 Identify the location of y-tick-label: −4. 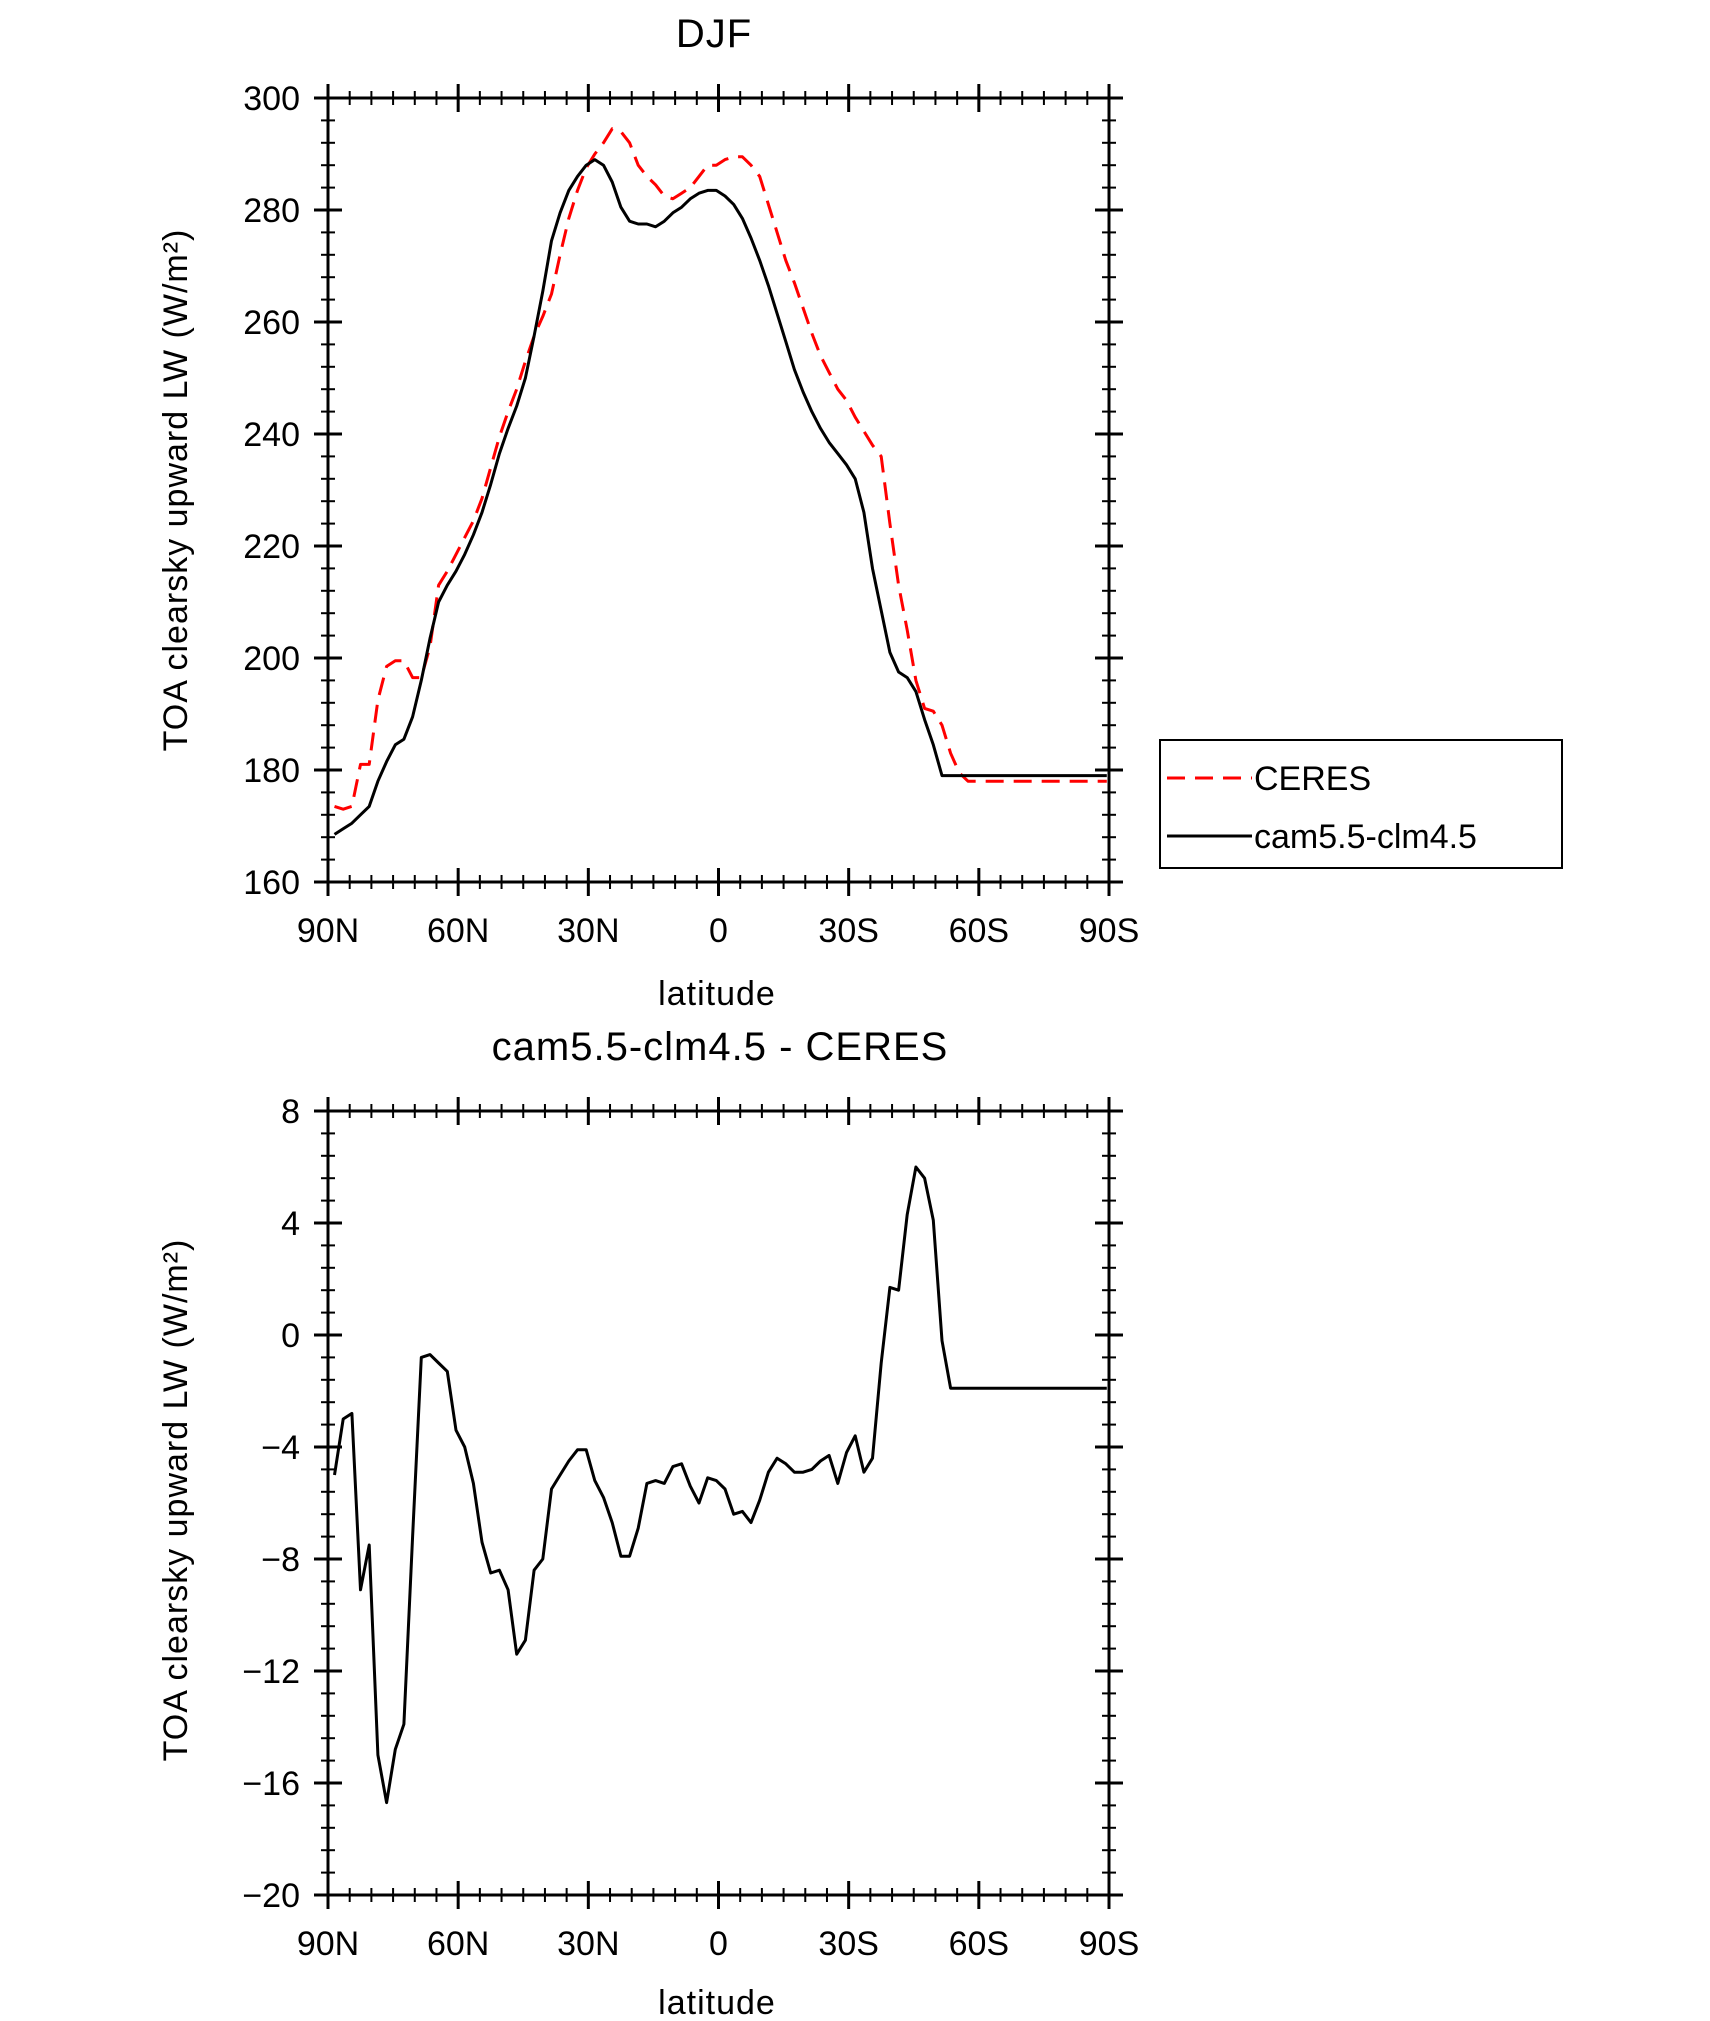
(280, 1448).